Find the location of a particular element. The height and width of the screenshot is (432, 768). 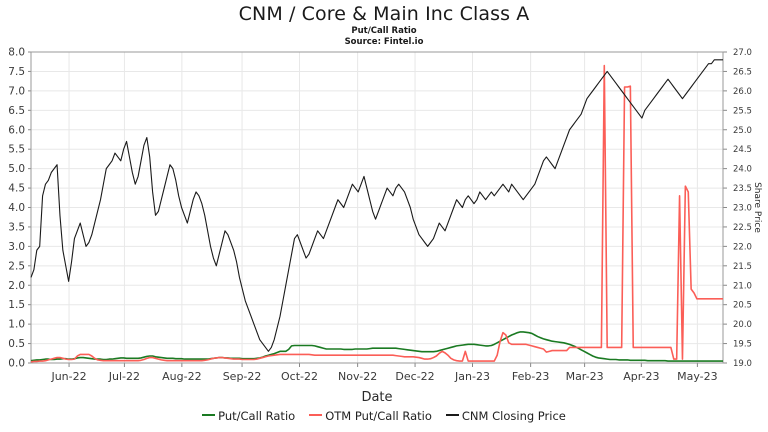

x-axis-tick-label: Dec-22 is located at coordinates (414, 376).